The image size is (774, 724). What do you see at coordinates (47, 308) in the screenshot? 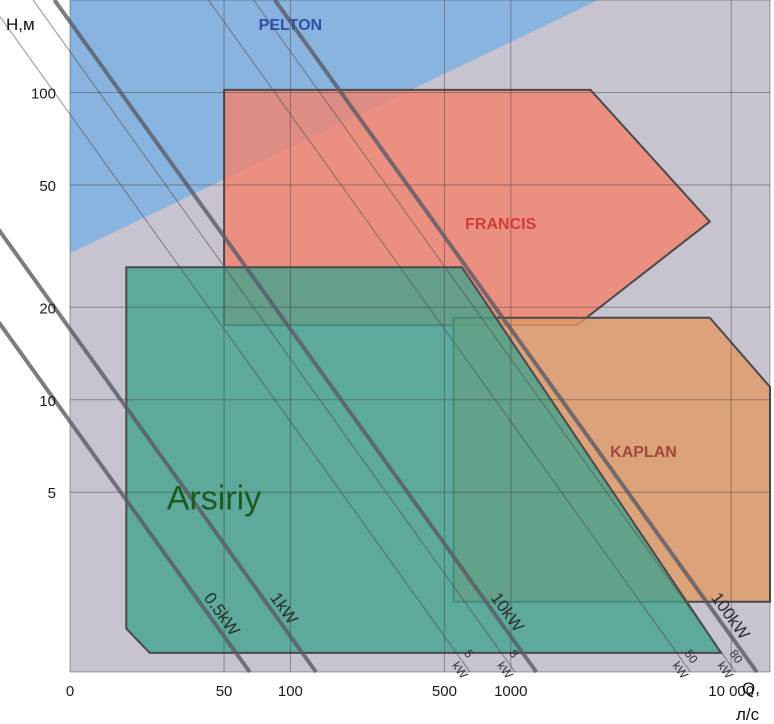
I see `y-tick-label: 20` at bounding box center [47, 308].